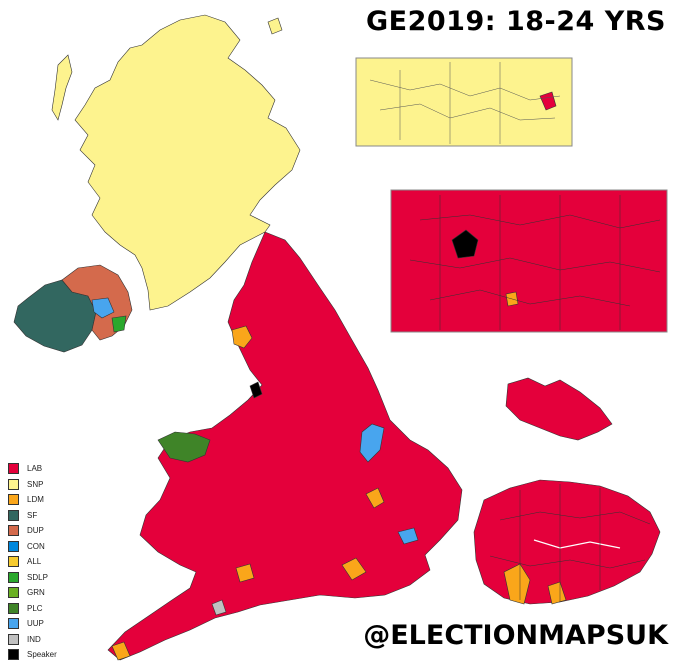  I want to click on legend-label: ALL, so click(34, 562).